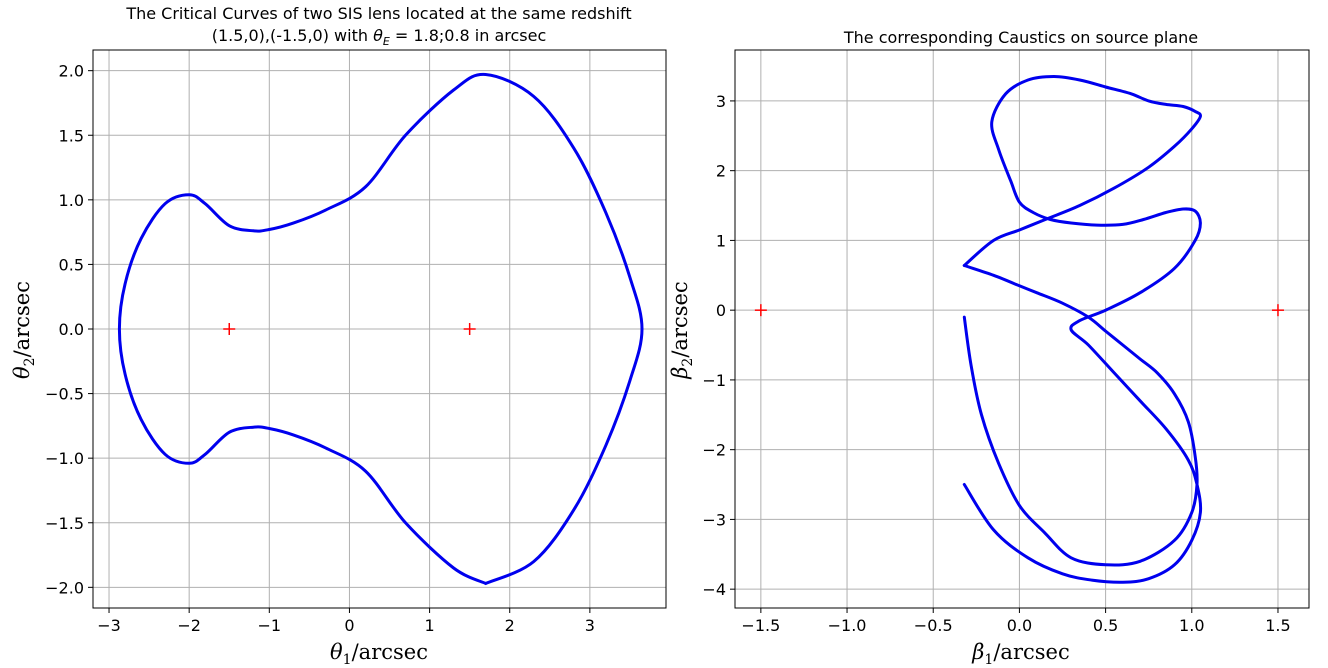 The width and height of the screenshot is (1328, 668). Describe the element at coordinates (590, 625) in the screenshot. I see `x-tick-label: 3` at that location.